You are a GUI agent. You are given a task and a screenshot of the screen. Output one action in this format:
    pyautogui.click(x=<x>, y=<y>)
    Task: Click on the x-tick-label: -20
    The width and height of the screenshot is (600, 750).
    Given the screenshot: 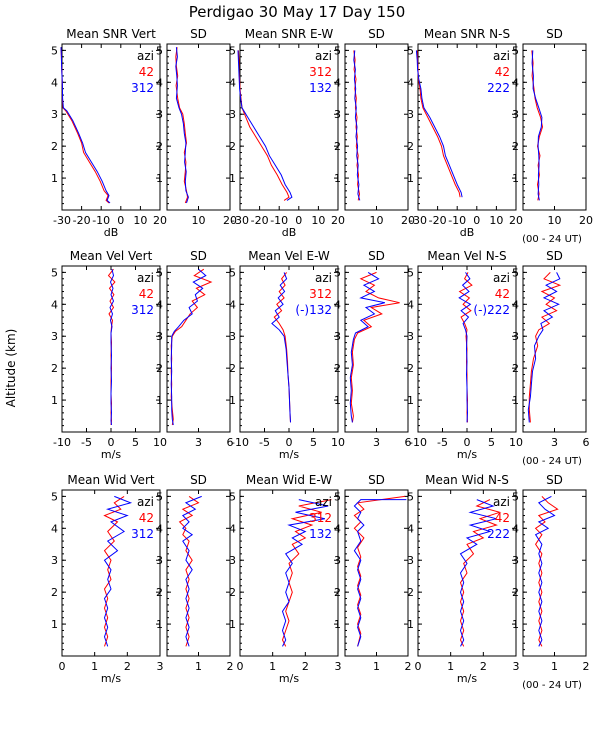 What is the action you would take?
    pyautogui.click(x=82, y=220)
    